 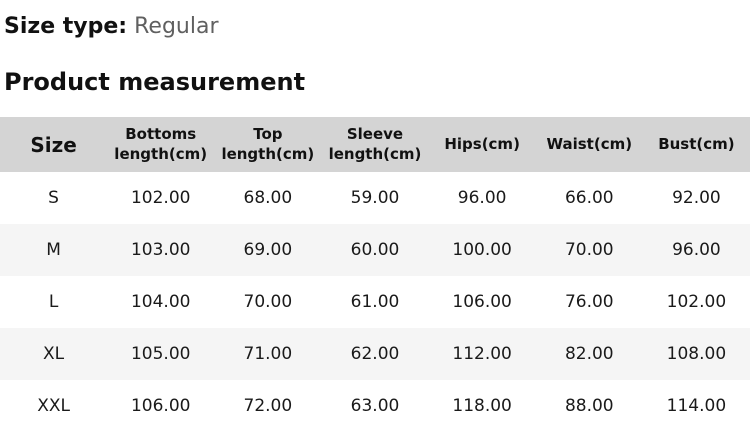 I want to click on header-waist: Waist(cm), so click(x=589, y=144).